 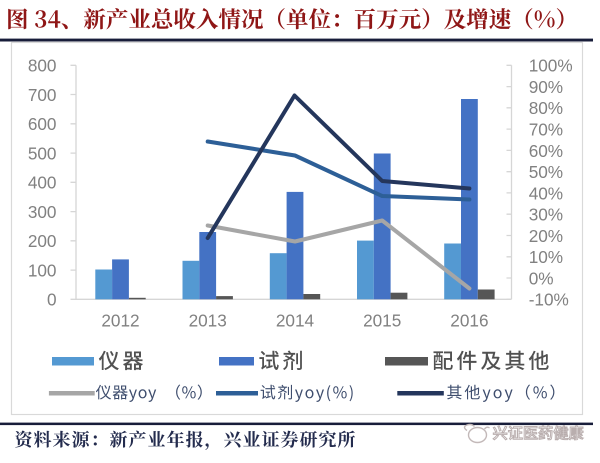 I want to click on svg-text: 20%, so click(x=546, y=236).